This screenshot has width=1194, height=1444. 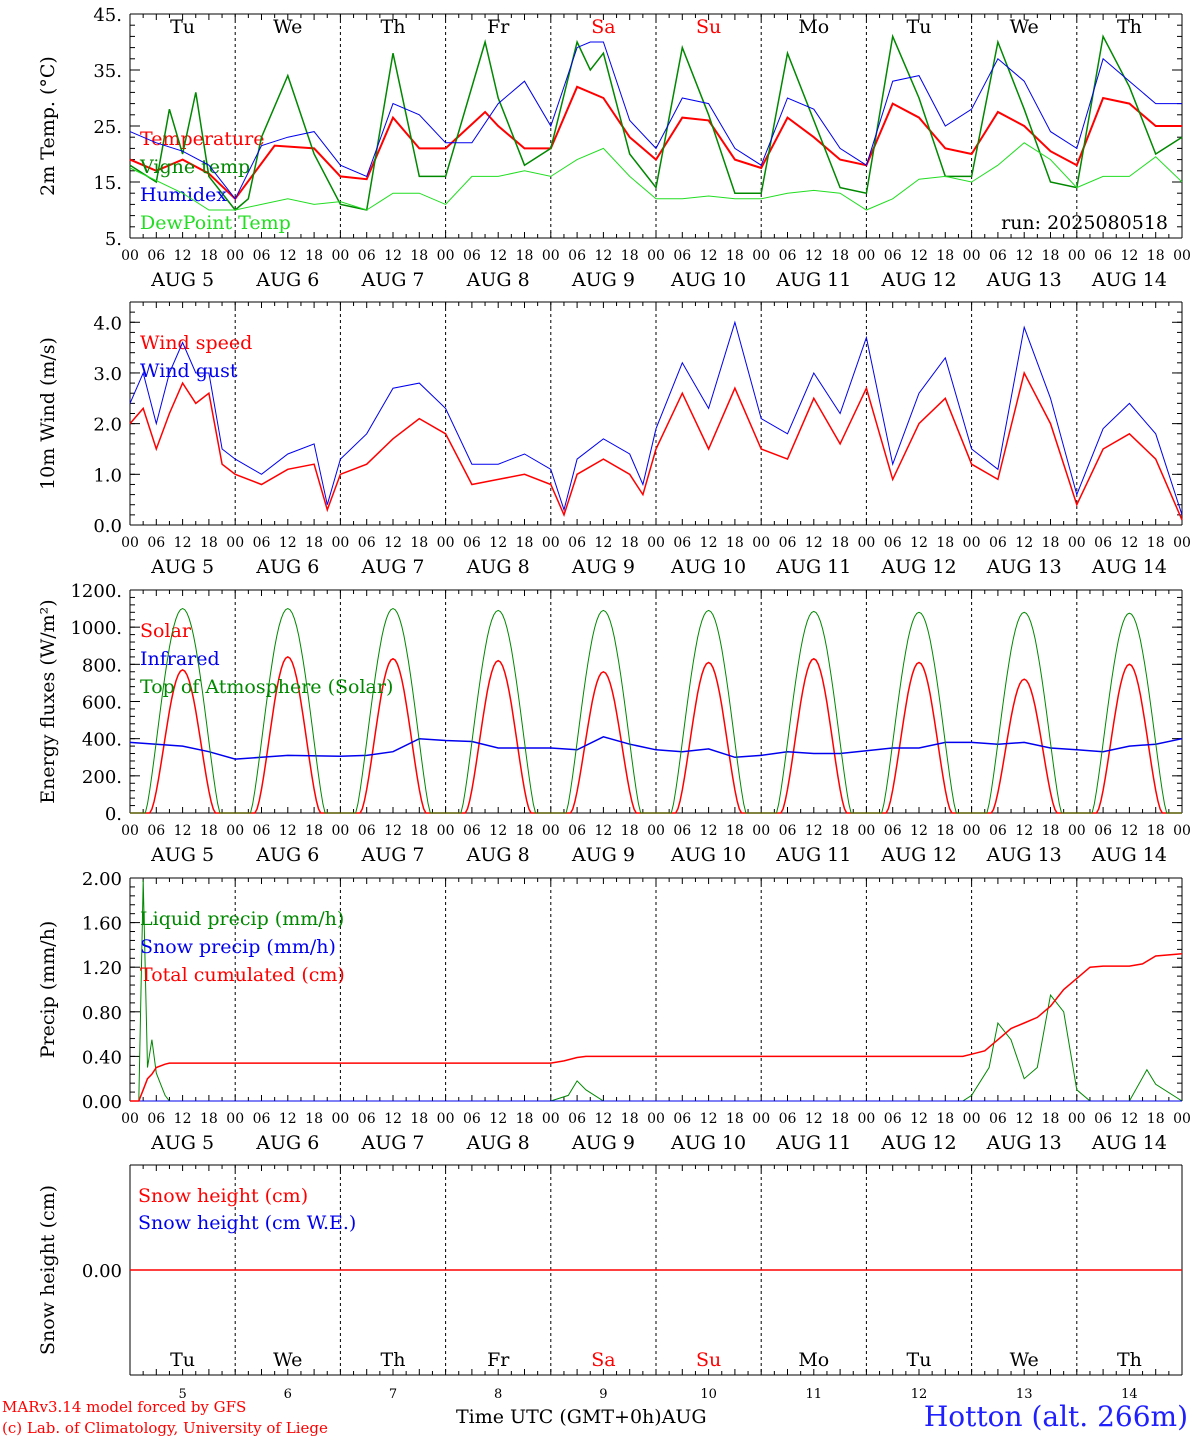 I want to click on y-tick-label: 0.80, so click(x=102, y=1013).